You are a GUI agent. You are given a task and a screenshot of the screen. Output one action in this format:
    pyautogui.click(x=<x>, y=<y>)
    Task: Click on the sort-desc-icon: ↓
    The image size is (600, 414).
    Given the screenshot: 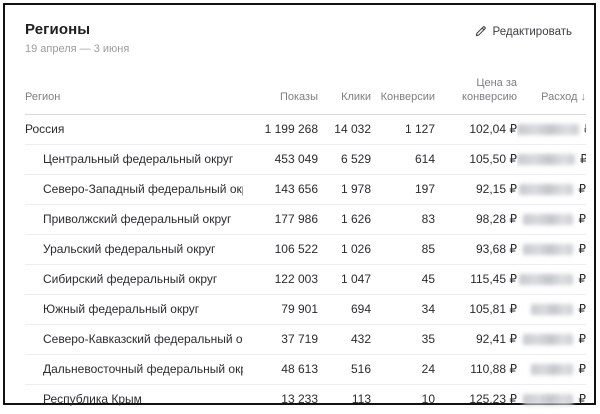 What is the action you would take?
    pyautogui.click(x=583, y=96)
    